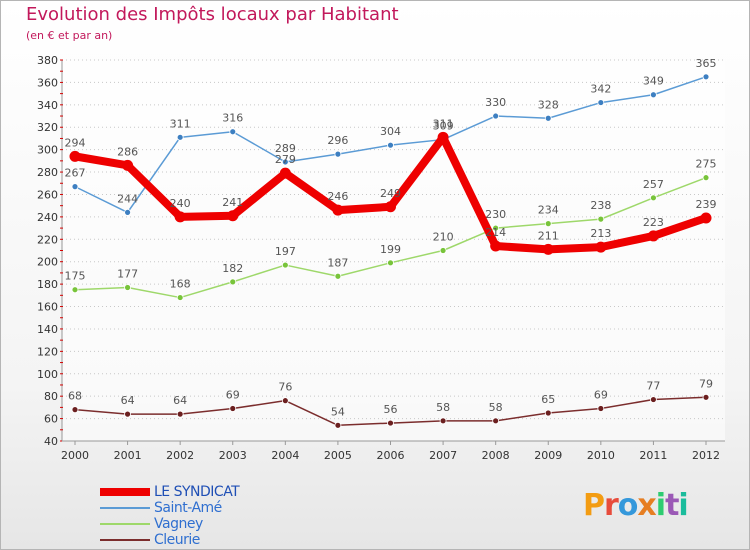  Describe the element at coordinates (611, 505) in the screenshot. I see `logo-letter: r` at that location.